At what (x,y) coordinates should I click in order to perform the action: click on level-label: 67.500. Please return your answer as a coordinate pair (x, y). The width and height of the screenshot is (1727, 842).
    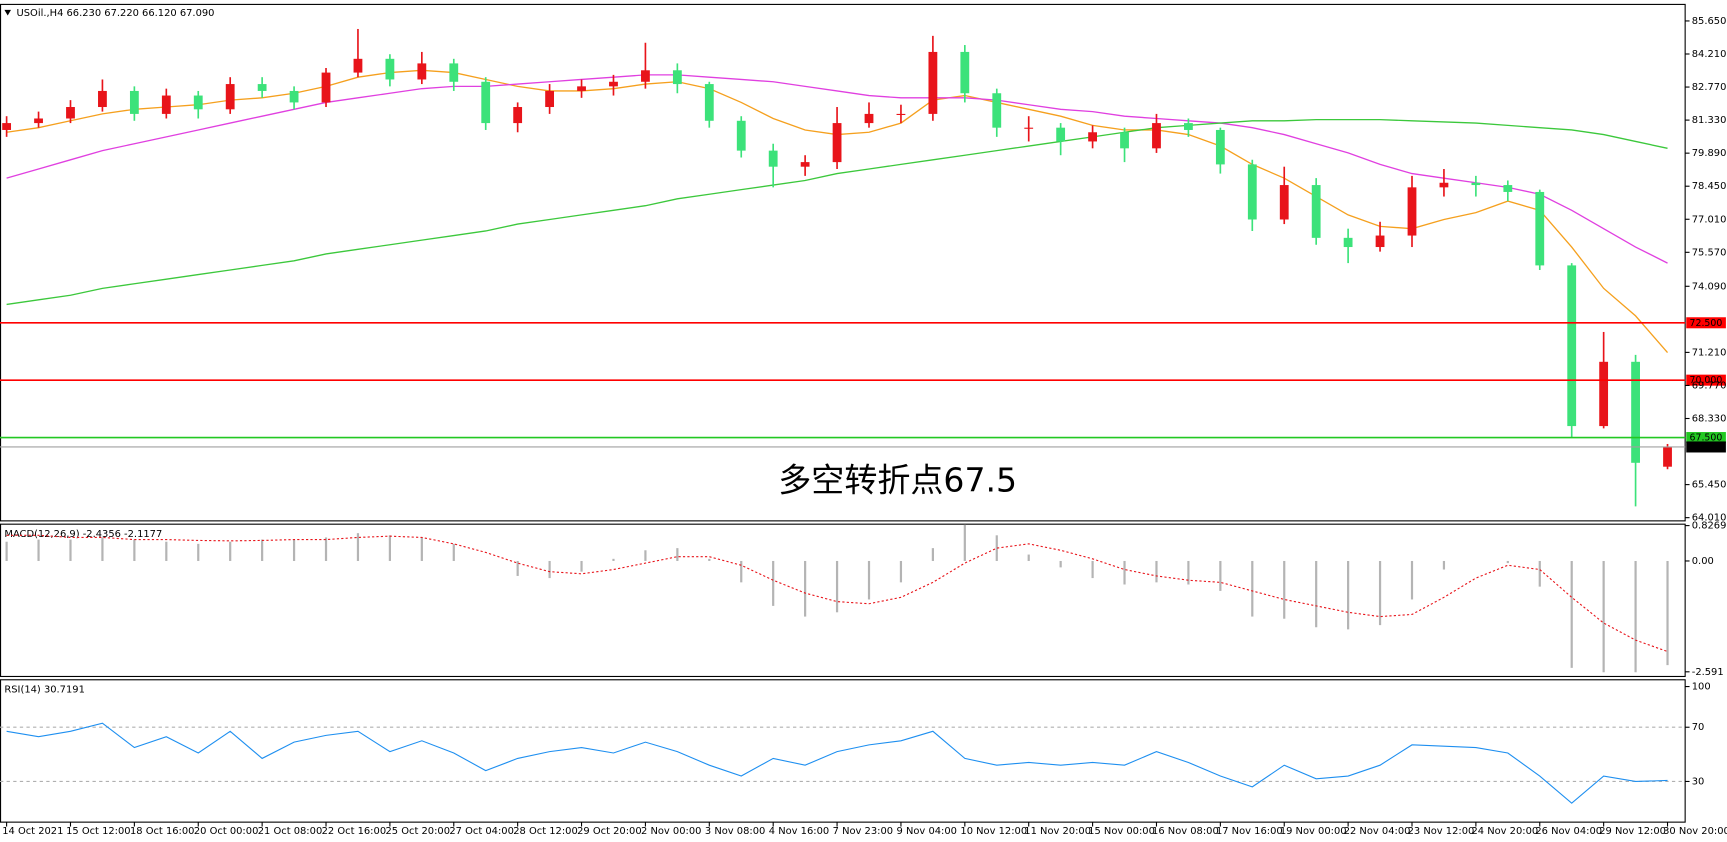
    Looking at the image, I should click on (1706, 438).